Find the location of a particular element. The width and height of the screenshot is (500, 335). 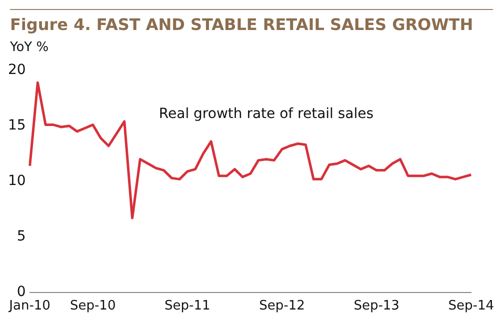

y-tick-label: 0 is located at coordinates (21, 292).